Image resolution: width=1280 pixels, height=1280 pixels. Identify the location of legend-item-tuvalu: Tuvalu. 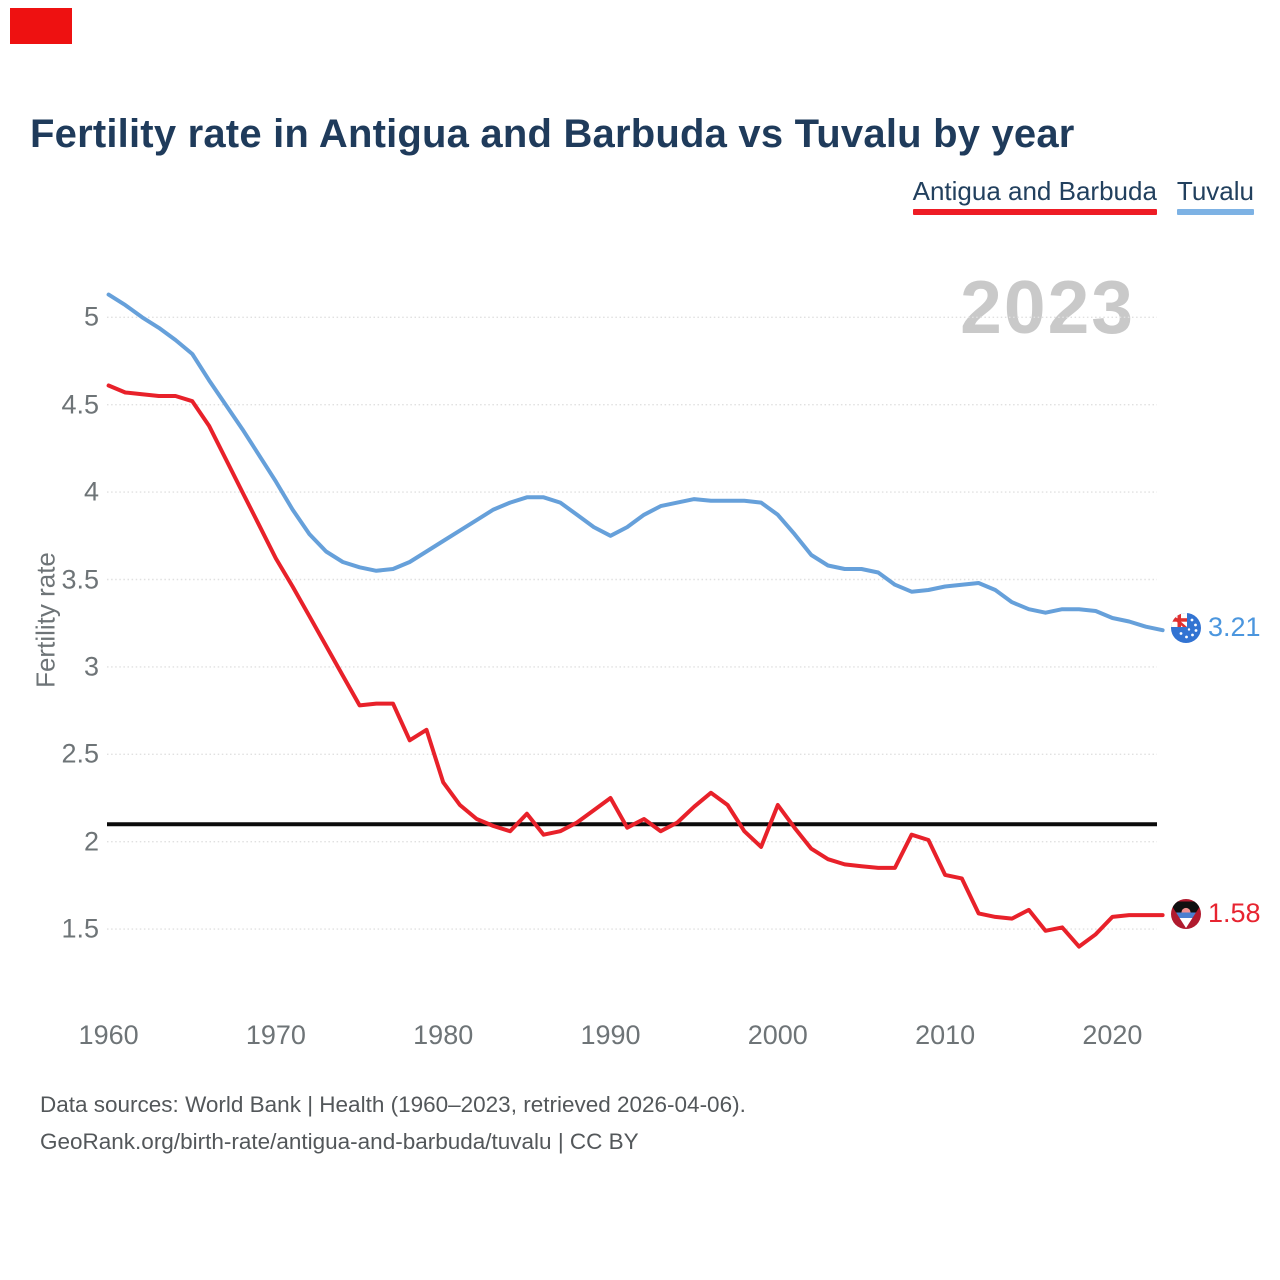
(1215, 196).